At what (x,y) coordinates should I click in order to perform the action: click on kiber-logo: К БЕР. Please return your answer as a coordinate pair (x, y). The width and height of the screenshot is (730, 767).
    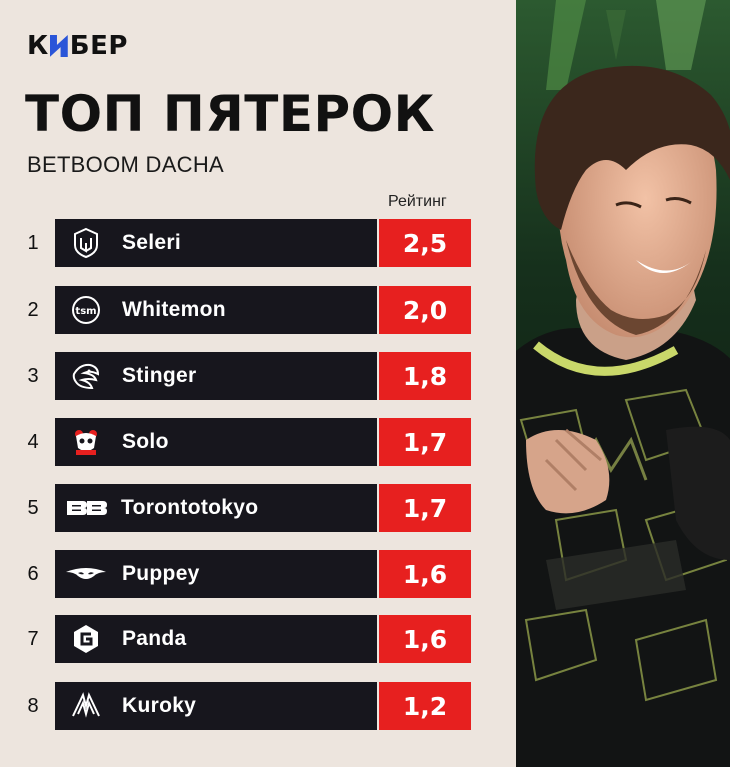
    Looking at the image, I should click on (77, 46).